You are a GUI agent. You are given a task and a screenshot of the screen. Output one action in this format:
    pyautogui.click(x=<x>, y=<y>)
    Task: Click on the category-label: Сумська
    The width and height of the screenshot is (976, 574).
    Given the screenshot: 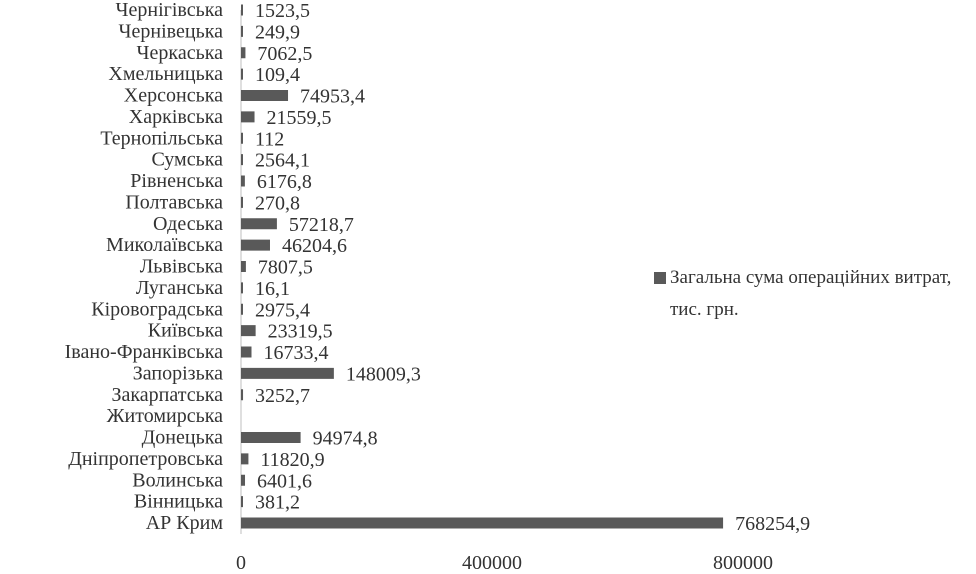 What is the action you would take?
    pyautogui.click(x=187, y=160)
    